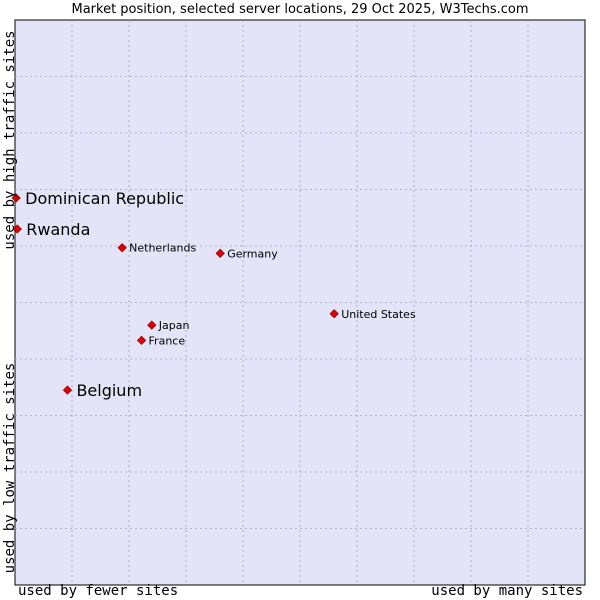 Image resolution: width=600 pixels, height=600 pixels. What do you see at coordinates (174, 325) in the screenshot?
I see `point-label-japan: Japan` at bounding box center [174, 325].